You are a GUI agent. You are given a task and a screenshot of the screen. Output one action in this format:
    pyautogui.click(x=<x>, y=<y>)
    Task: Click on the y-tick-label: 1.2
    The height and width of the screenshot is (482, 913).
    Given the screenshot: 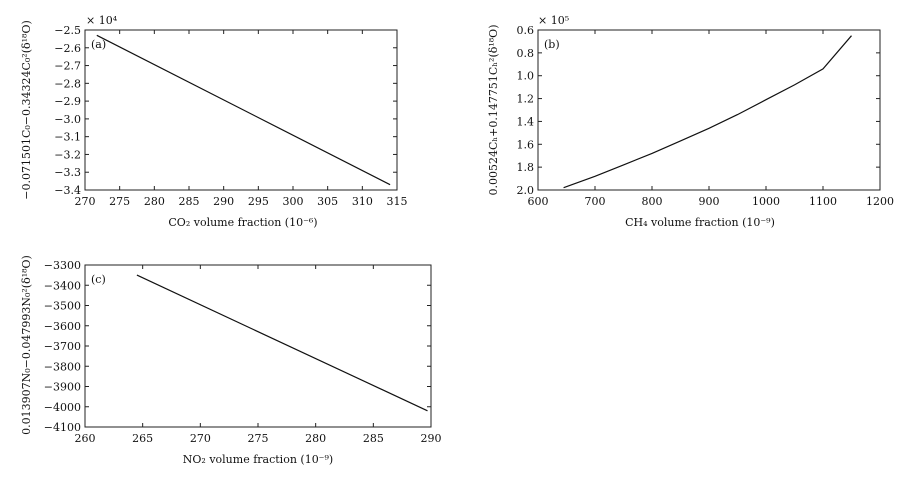 What is the action you would take?
    pyautogui.click(x=526, y=99)
    